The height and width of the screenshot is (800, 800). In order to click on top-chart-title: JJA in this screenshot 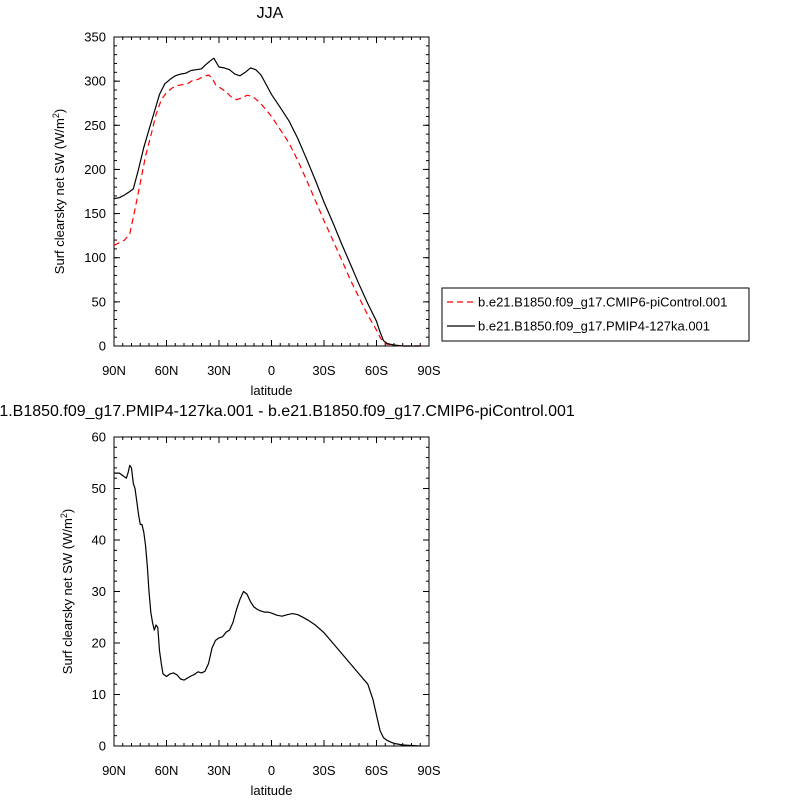, I will do `click(270, 13)`.